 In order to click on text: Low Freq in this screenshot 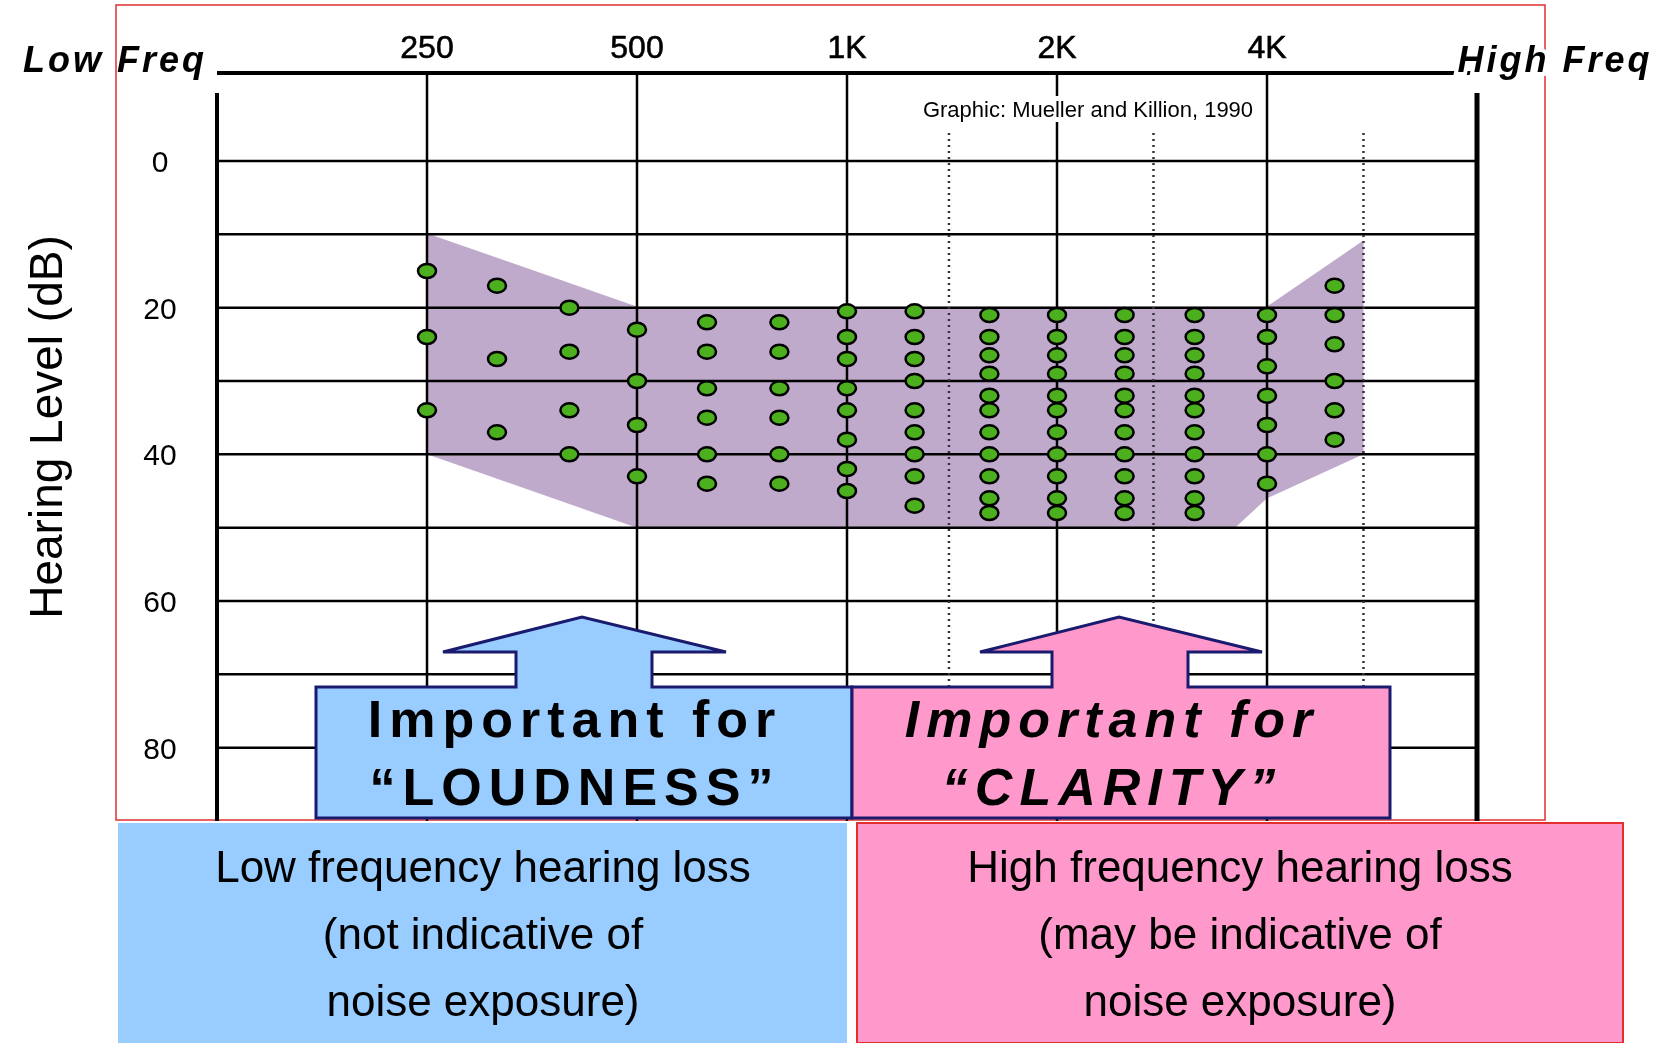, I will do `click(115, 59)`.